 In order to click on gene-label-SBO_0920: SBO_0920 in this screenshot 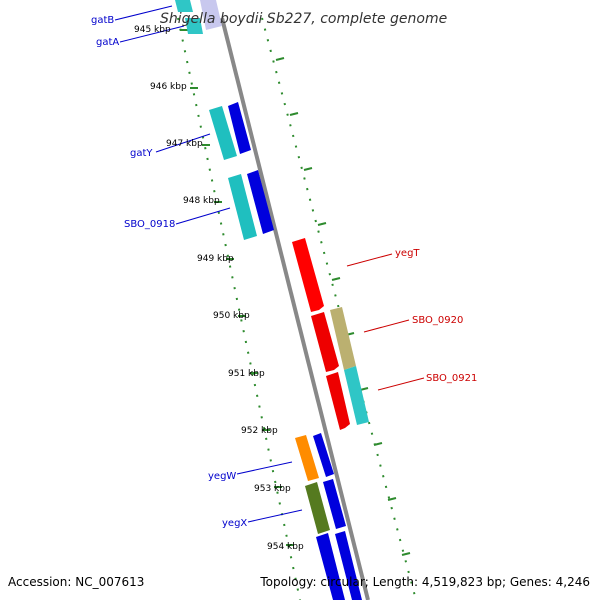, I will do `click(437, 320)`.